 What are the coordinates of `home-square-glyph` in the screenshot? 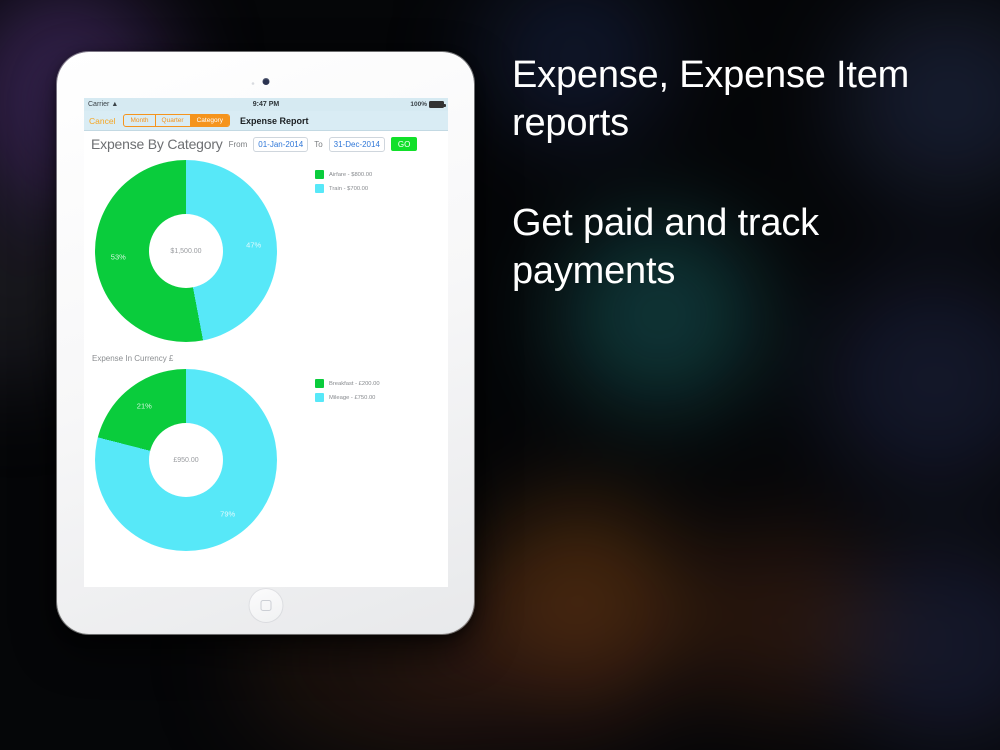 It's located at (265, 605).